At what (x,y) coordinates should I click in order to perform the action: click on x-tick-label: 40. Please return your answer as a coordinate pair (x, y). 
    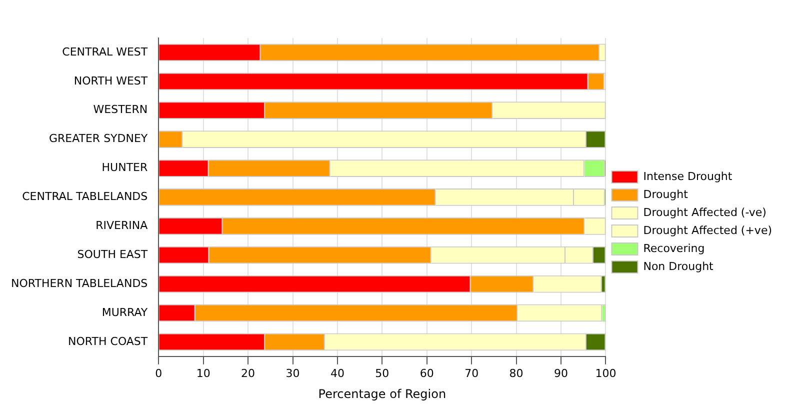
    Looking at the image, I should click on (337, 373).